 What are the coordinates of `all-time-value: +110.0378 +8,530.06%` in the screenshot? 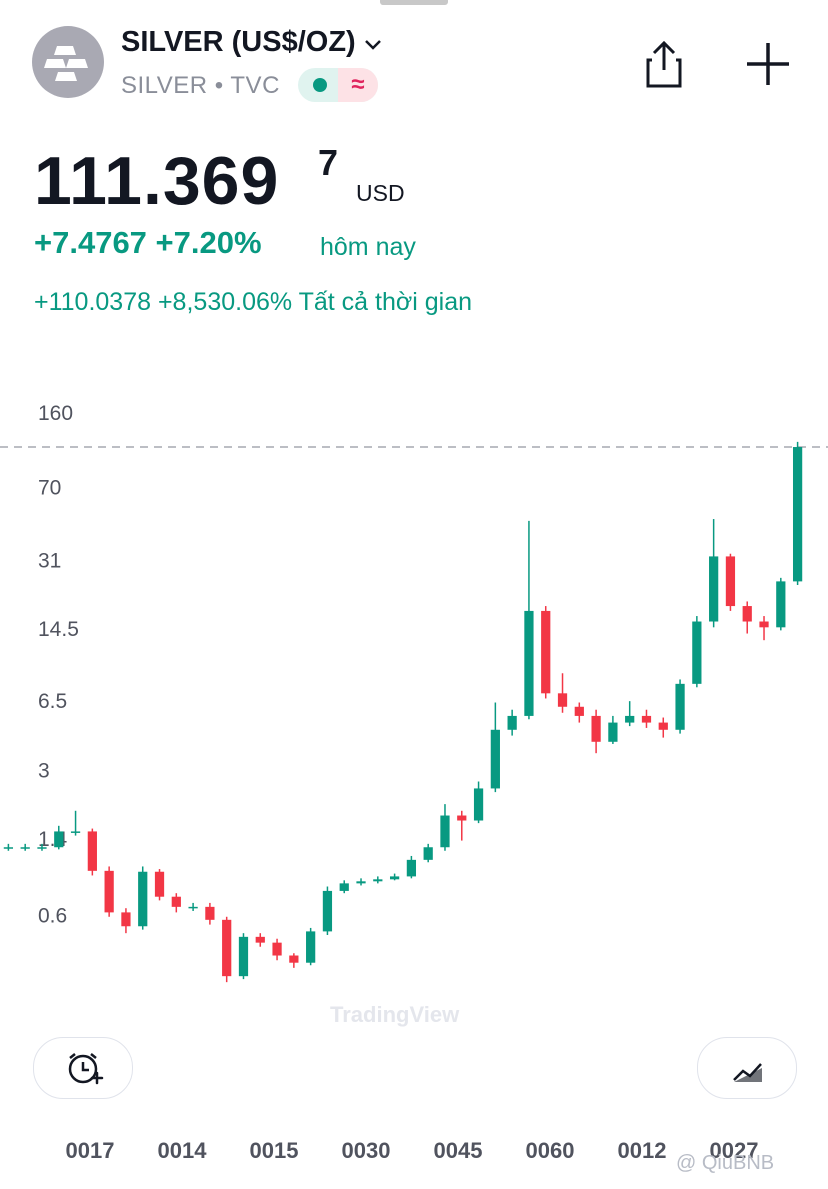 It's located at (163, 302).